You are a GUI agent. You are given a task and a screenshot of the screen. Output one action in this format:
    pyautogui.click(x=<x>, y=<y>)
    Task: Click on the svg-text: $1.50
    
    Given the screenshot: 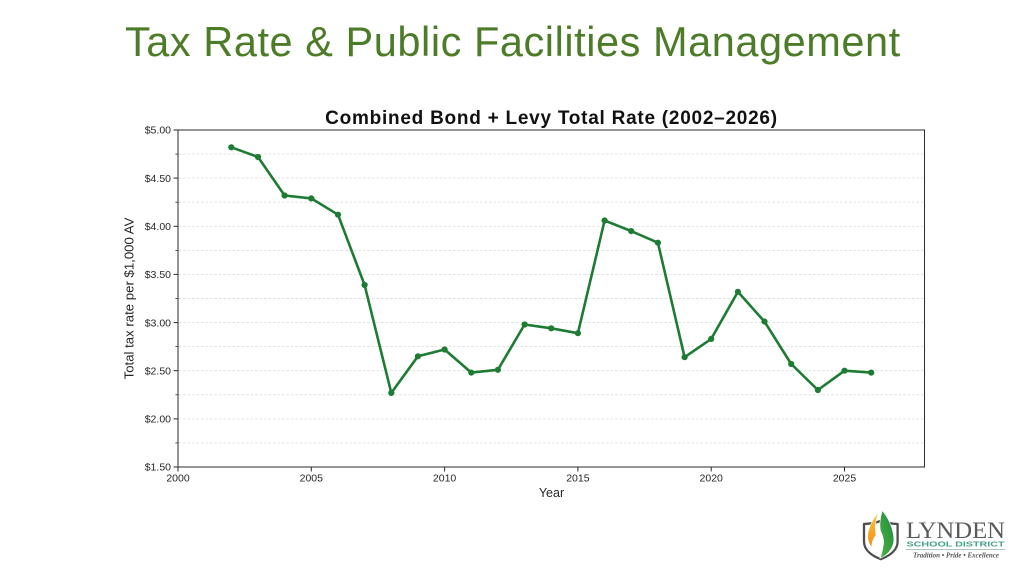 What is the action you would take?
    pyautogui.click(x=158, y=468)
    